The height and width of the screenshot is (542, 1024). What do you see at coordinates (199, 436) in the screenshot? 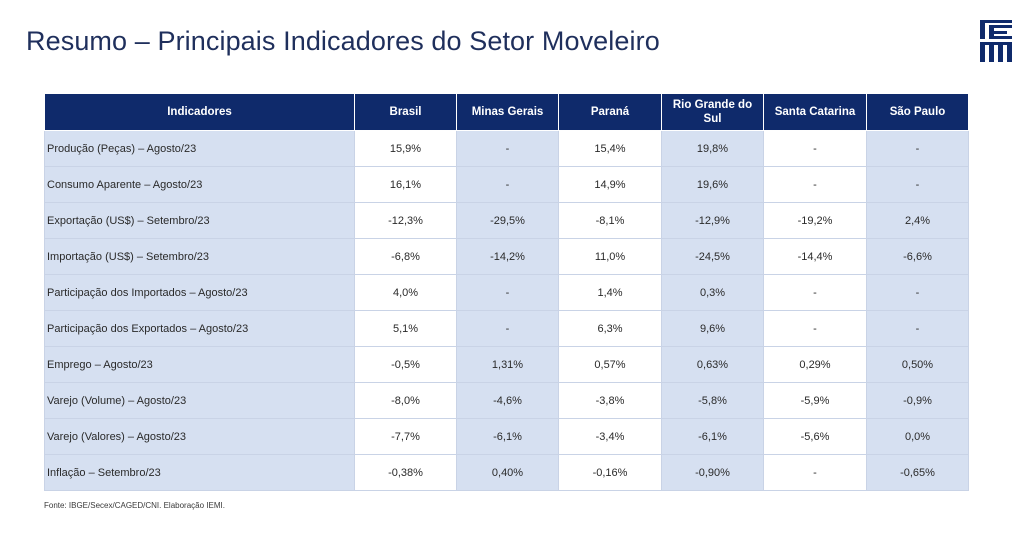
I see `indicator-label: Varejo (Valores) – Agosto/23` at bounding box center [199, 436].